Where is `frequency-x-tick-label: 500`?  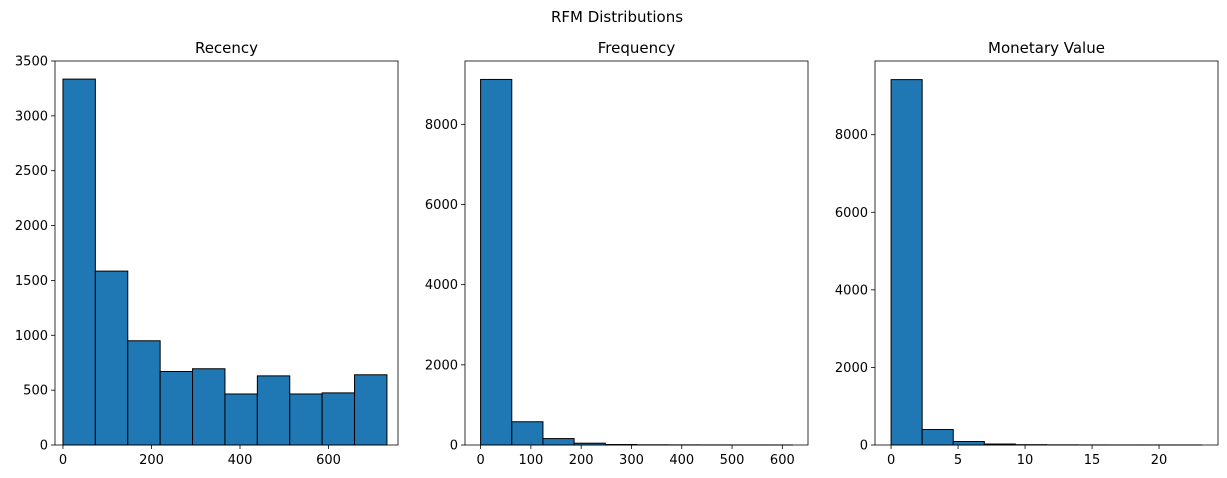
frequency-x-tick-label: 500 is located at coordinates (732, 460).